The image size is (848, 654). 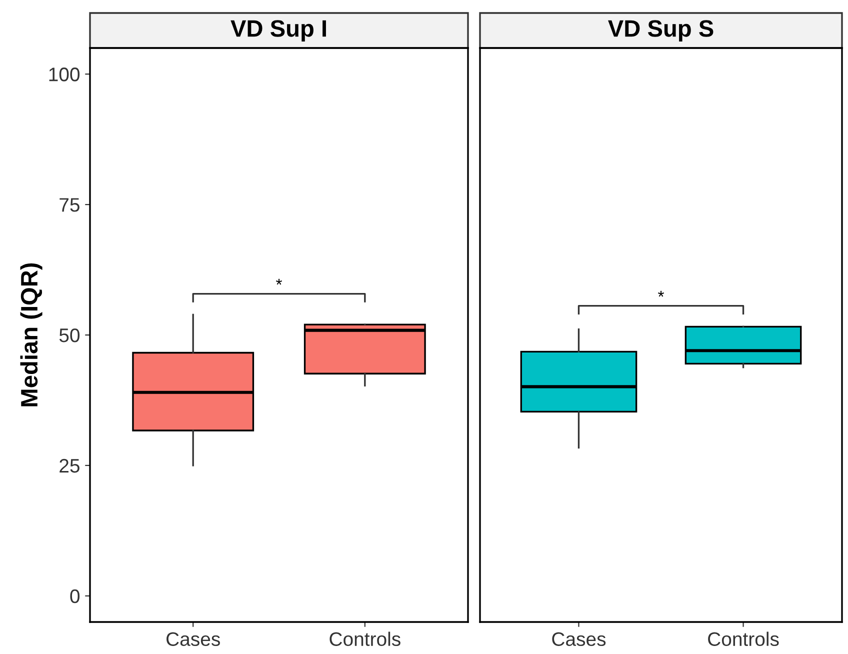 What do you see at coordinates (278, 31) in the screenshot?
I see `chart-title: VD Sup I` at bounding box center [278, 31].